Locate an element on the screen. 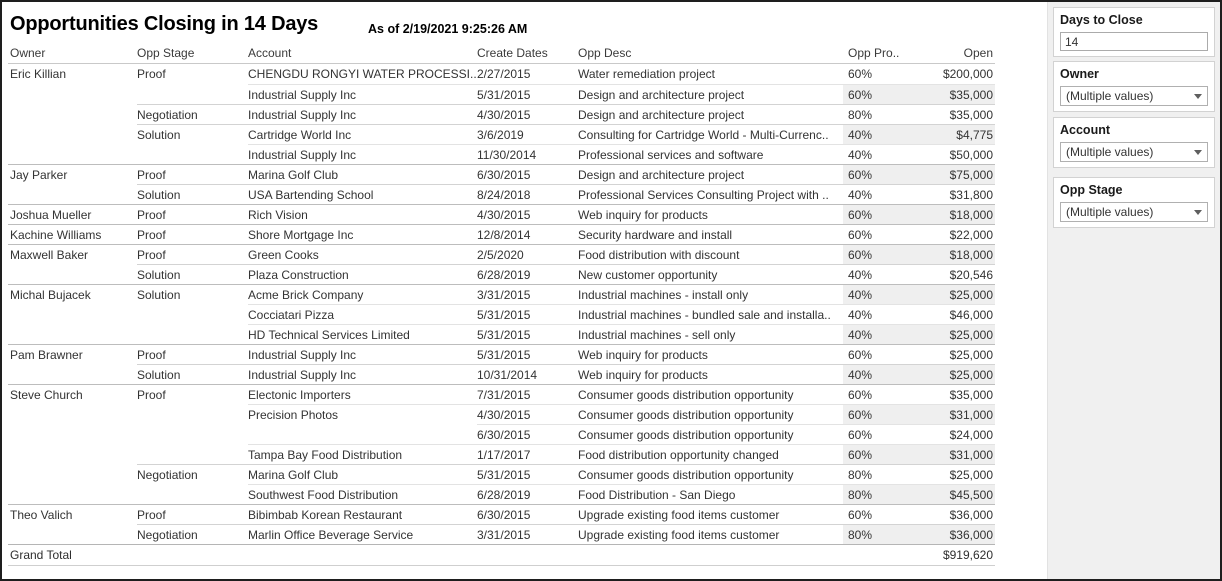  cell-account: CHENGDU RONGYI WATER PROCESSI.. is located at coordinates (362, 74).